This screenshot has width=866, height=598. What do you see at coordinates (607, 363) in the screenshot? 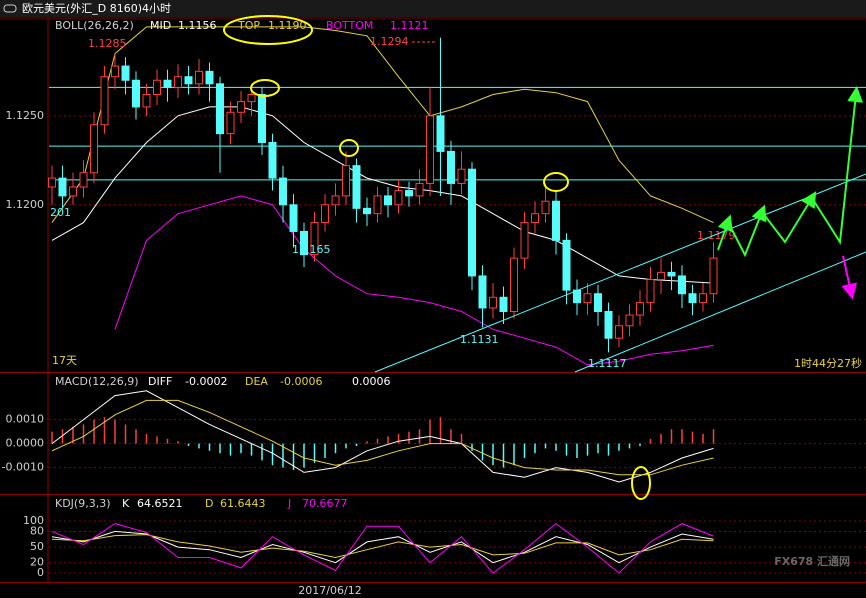
I see `price-annotation: 1.1117` at bounding box center [607, 363].